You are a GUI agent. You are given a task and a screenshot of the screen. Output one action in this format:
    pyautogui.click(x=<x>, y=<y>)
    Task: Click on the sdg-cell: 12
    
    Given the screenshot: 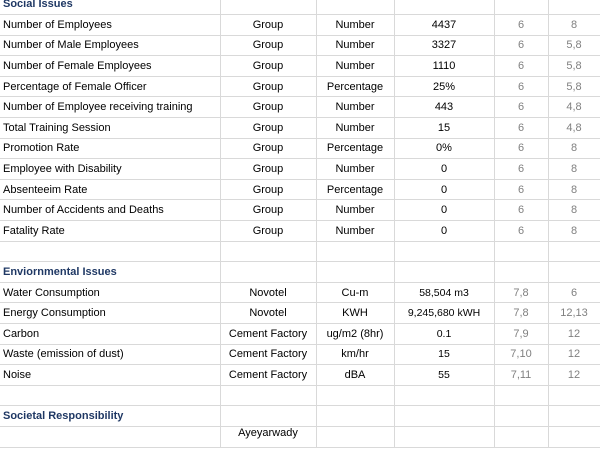 What is the action you would take?
    pyautogui.click(x=574, y=355)
    